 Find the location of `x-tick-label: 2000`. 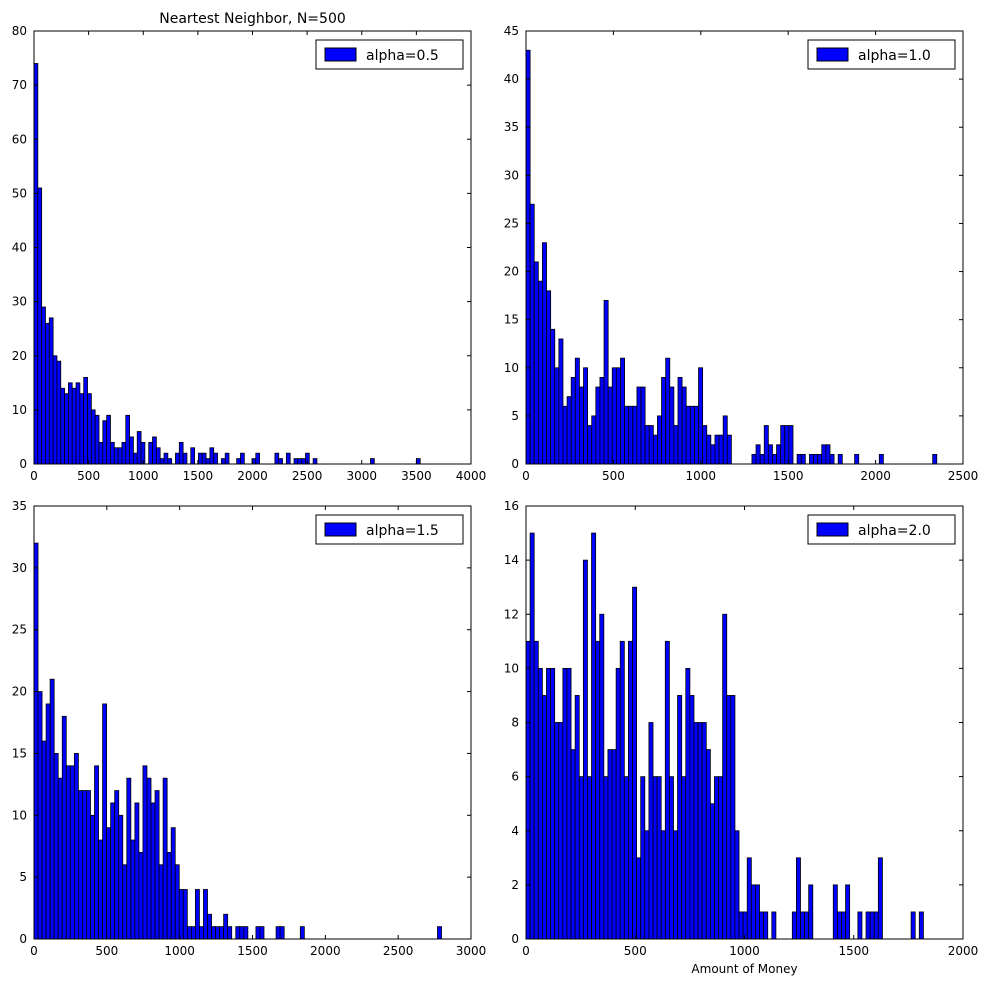

x-tick-label: 2000 is located at coordinates (875, 476).